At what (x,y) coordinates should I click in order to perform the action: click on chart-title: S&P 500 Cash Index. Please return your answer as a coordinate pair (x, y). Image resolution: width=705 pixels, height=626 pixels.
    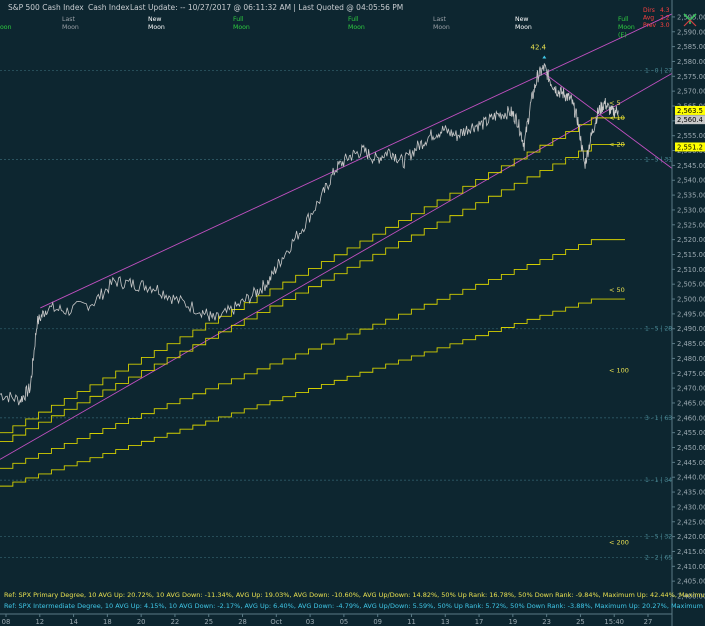
    Looking at the image, I should click on (46, 7).